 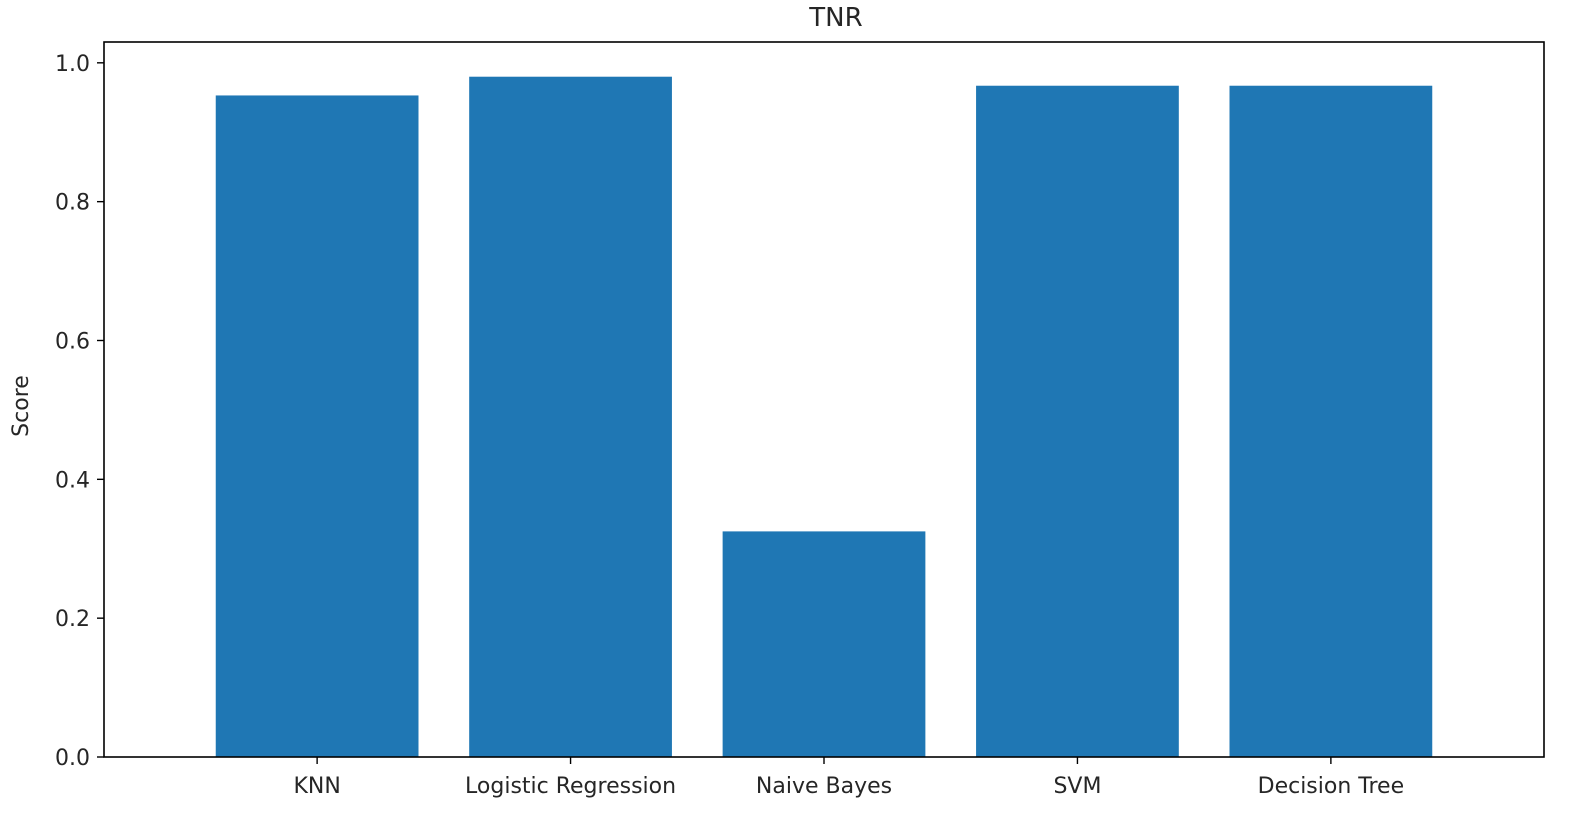 What do you see at coordinates (1331, 421) in the screenshot?
I see `bar-decision-tree` at bounding box center [1331, 421].